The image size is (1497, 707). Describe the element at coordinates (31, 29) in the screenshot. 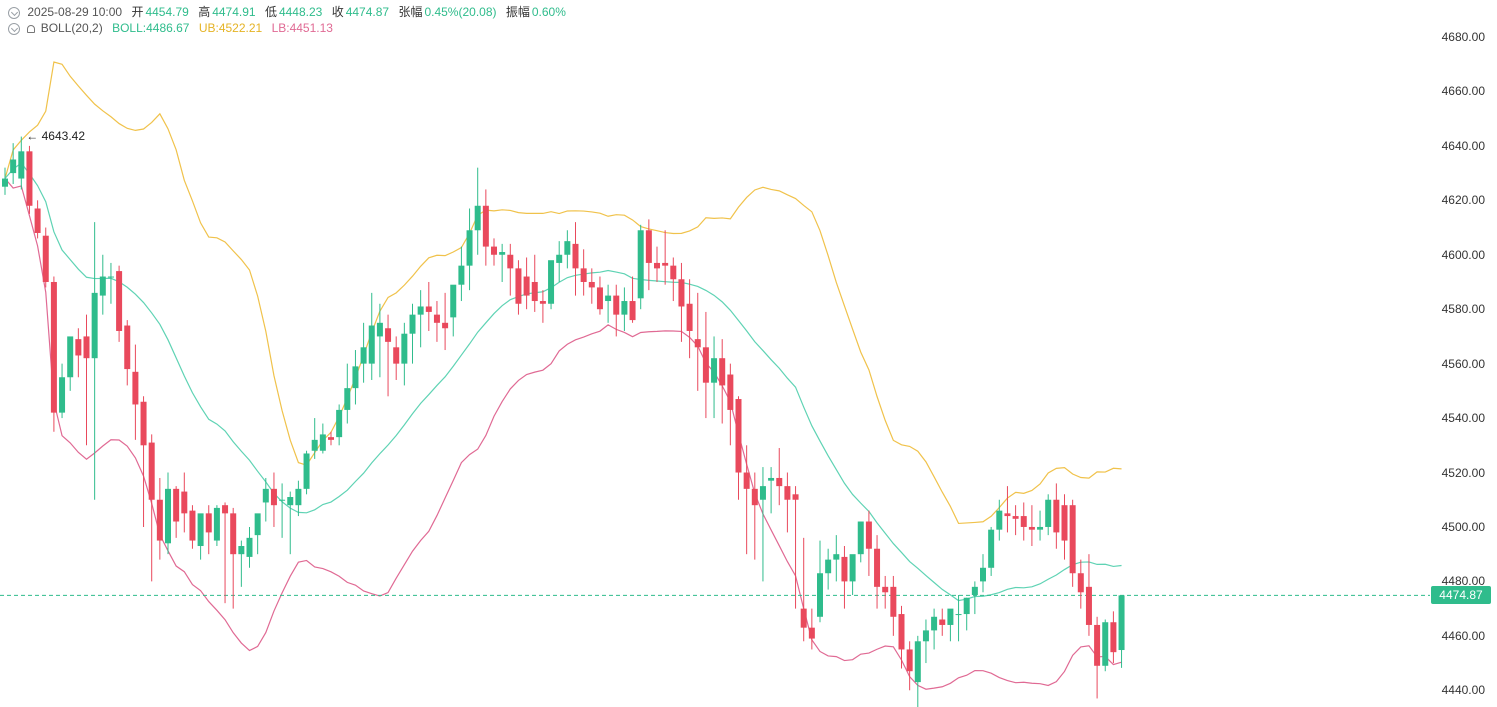

I see `bell-icon` at that location.